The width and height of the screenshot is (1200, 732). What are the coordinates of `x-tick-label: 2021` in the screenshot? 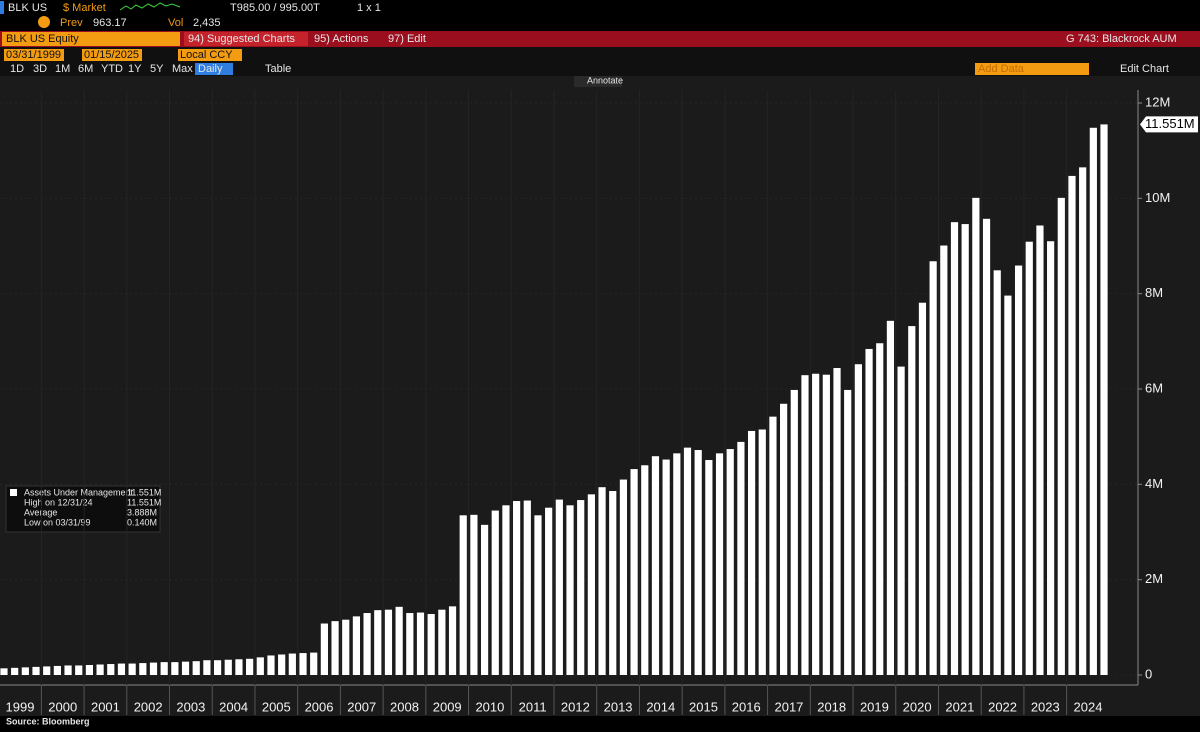 It's located at (959, 706).